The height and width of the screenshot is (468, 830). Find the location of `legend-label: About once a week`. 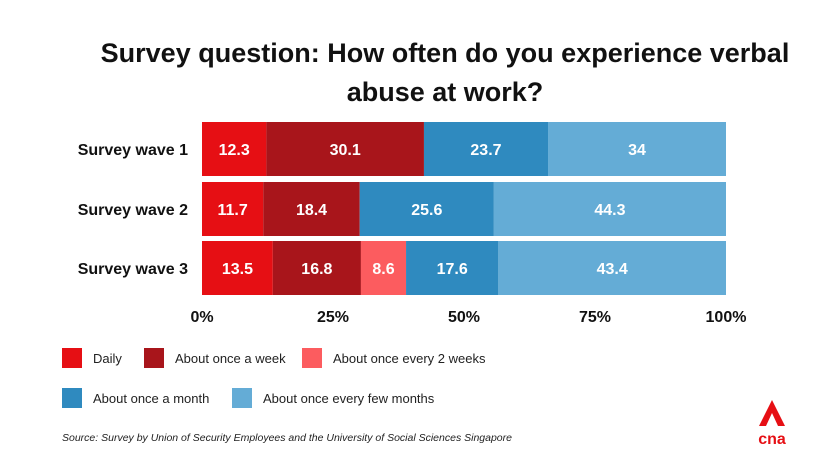

legend-label: About once a week is located at coordinates (230, 358).